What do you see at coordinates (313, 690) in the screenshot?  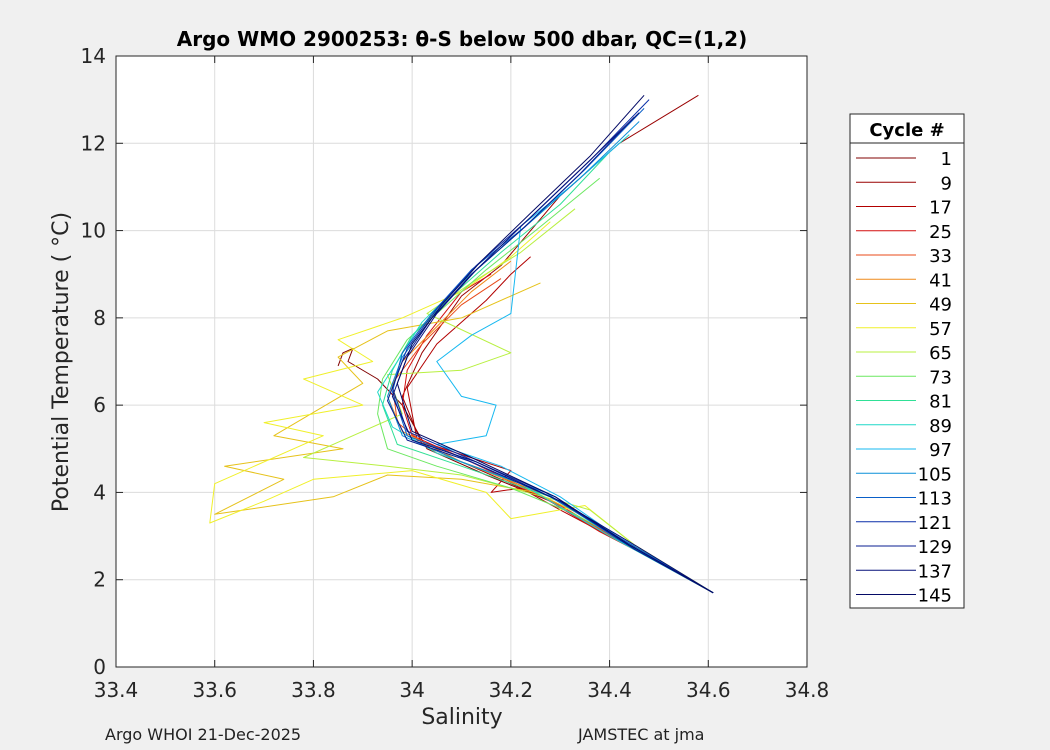 I see `x-tick-label: 33.8` at bounding box center [313, 690].